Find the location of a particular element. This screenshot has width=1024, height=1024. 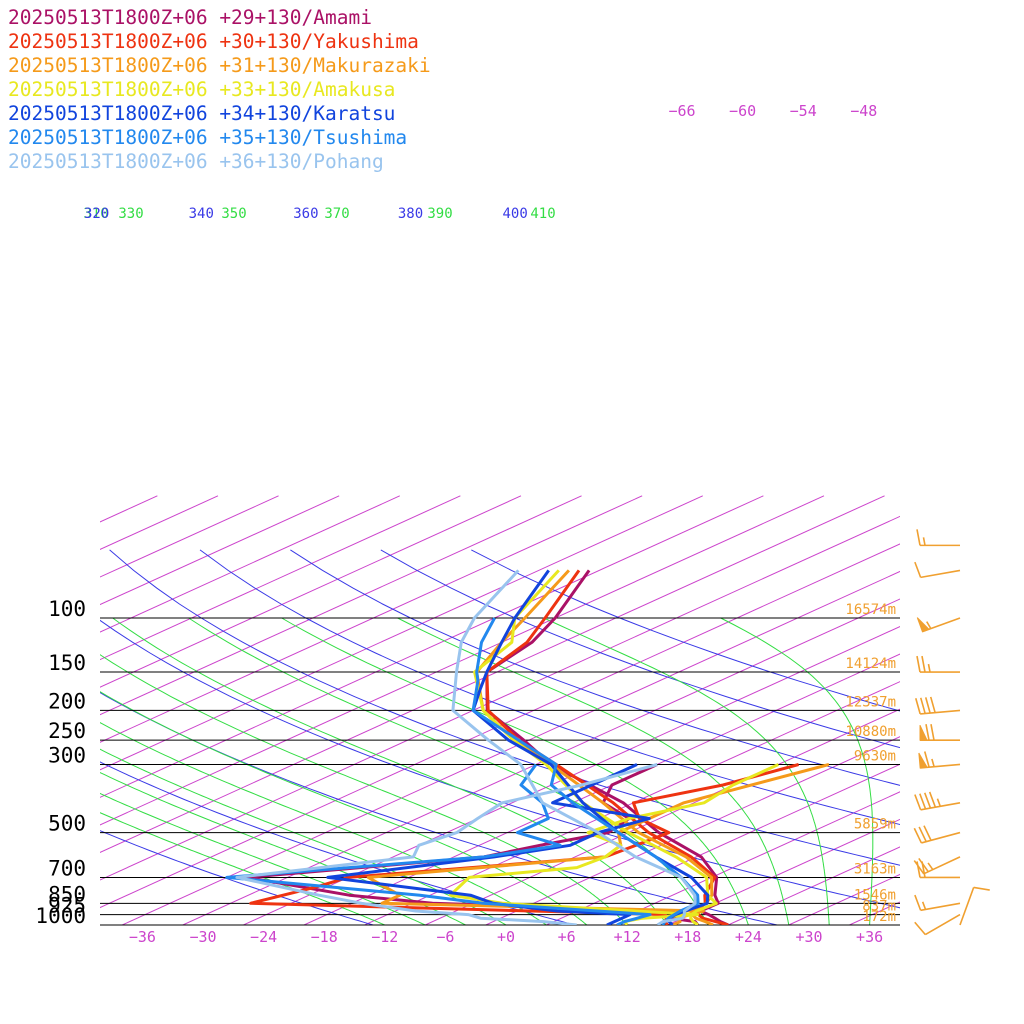

temperature-tick-label: +36 is located at coordinates (869, 937).